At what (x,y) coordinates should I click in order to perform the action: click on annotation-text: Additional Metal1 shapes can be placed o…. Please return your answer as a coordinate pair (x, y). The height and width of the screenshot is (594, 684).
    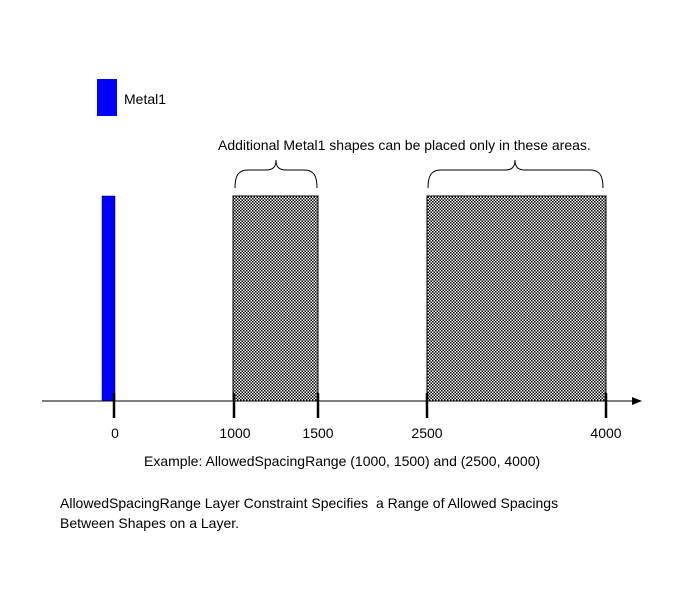
    Looking at the image, I should click on (404, 145).